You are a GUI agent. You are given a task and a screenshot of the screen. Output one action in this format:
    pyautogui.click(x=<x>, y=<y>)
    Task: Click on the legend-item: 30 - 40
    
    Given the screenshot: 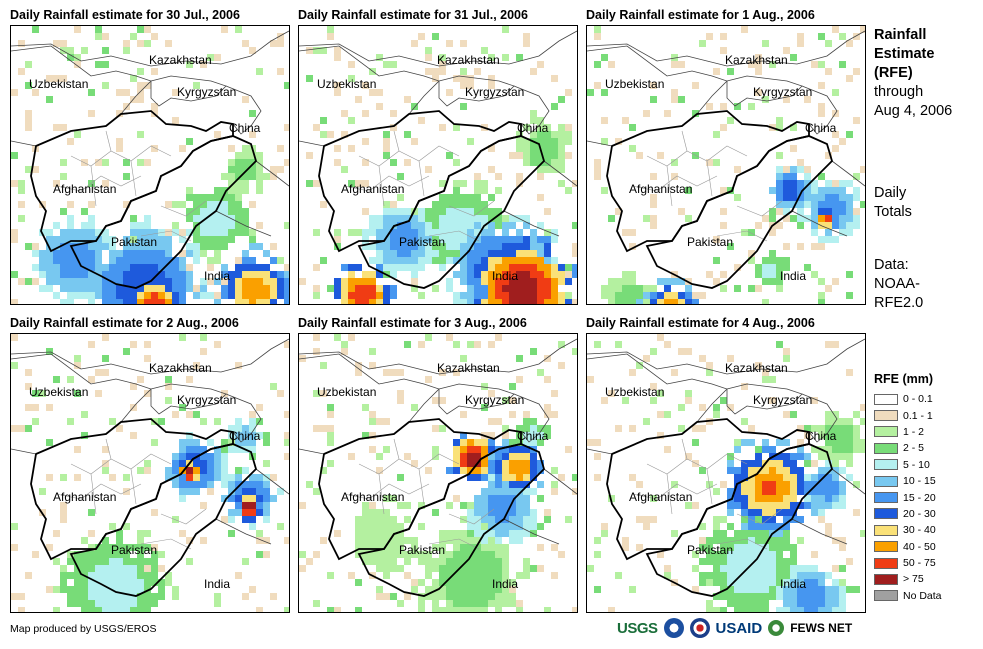 What is the action you would take?
    pyautogui.click(x=908, y=530)
    